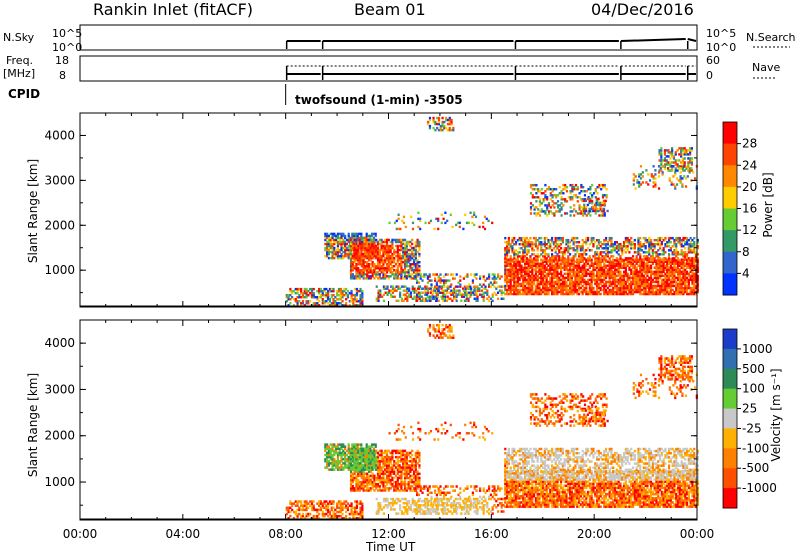  What do you see at coordinates (379, 100) in the screenshot?
I see `cpid-program: twofsound (1-min) -3505` at bounding box center [379, 100].